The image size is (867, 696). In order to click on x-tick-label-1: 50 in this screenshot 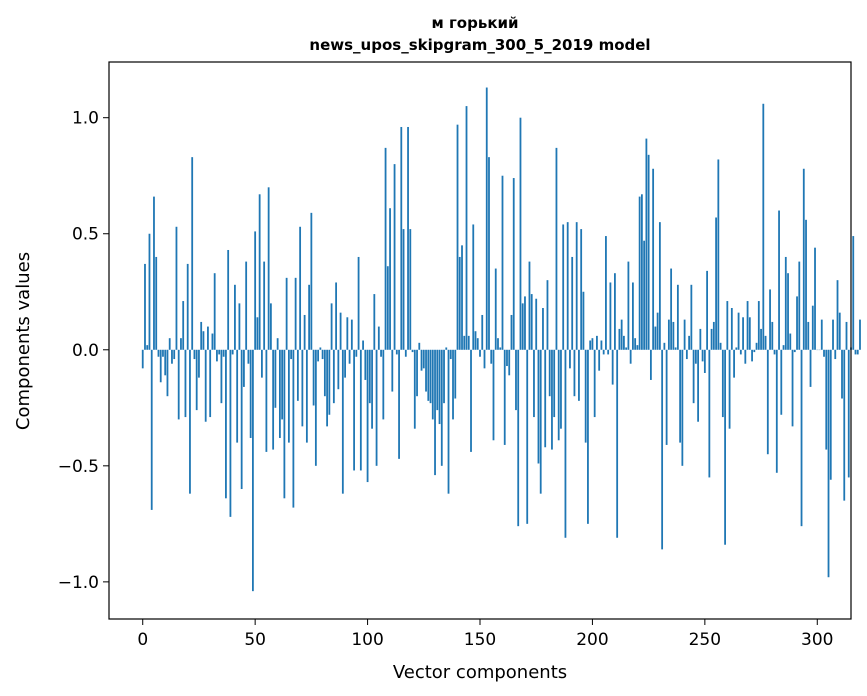, I will do `click(255, 640)`.